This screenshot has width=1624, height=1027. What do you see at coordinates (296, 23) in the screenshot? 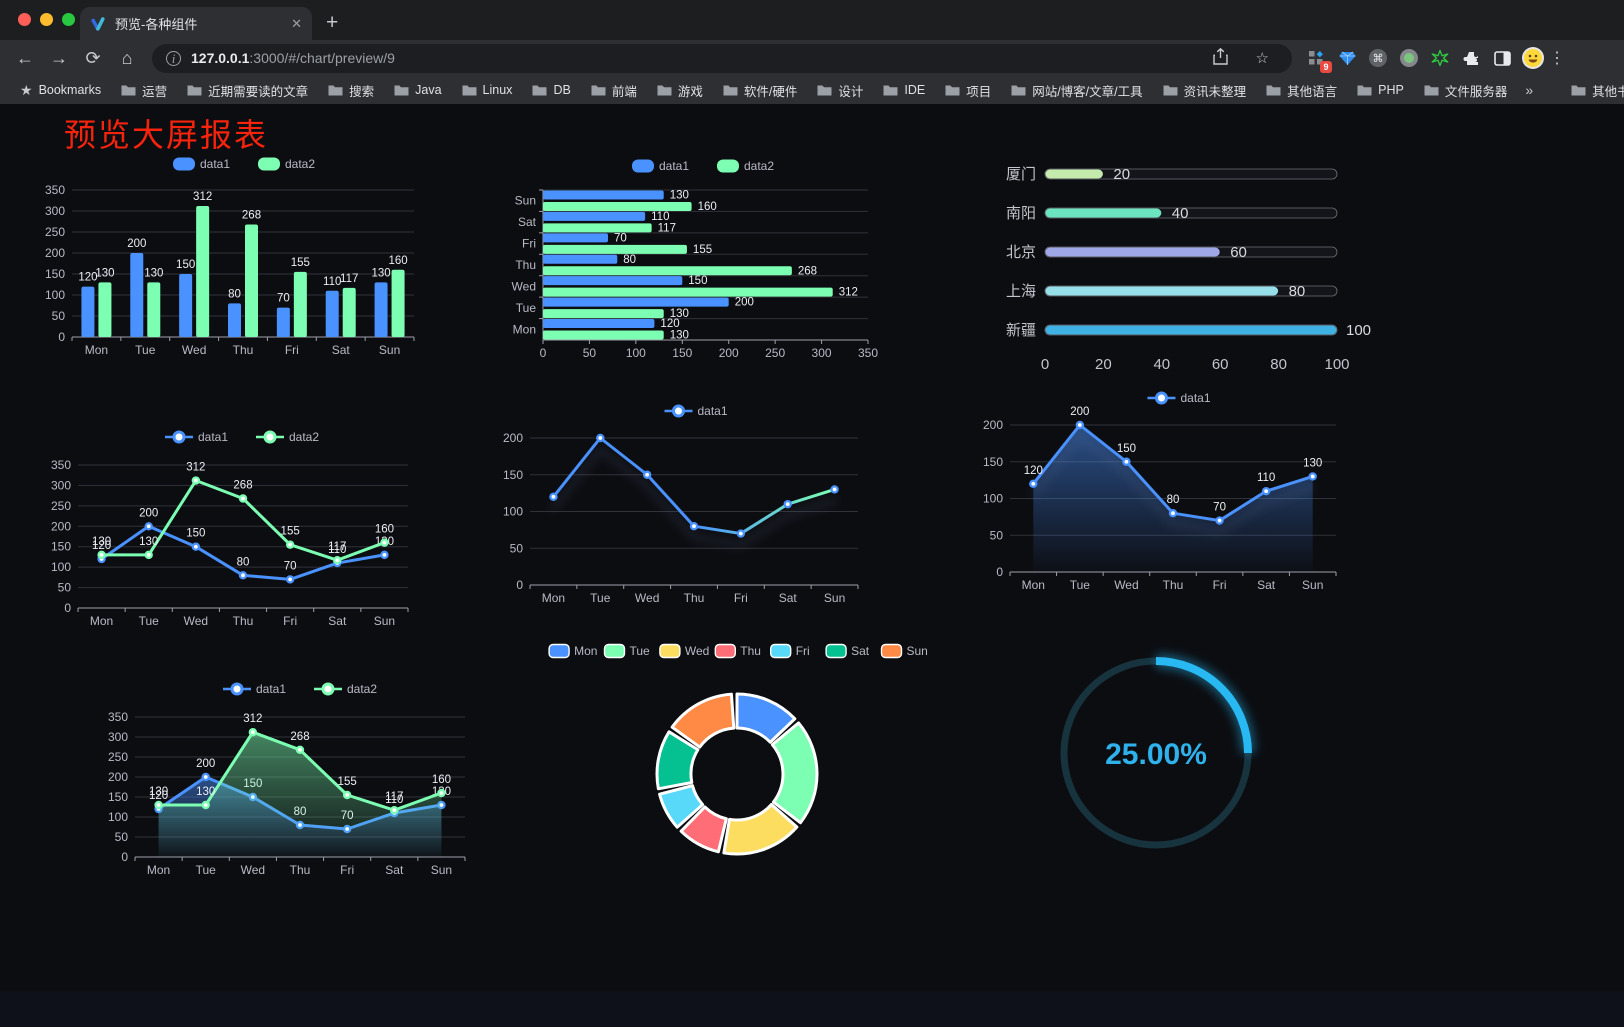
I see `tab-close-icon: ✕` at bounding box center [296, 23].